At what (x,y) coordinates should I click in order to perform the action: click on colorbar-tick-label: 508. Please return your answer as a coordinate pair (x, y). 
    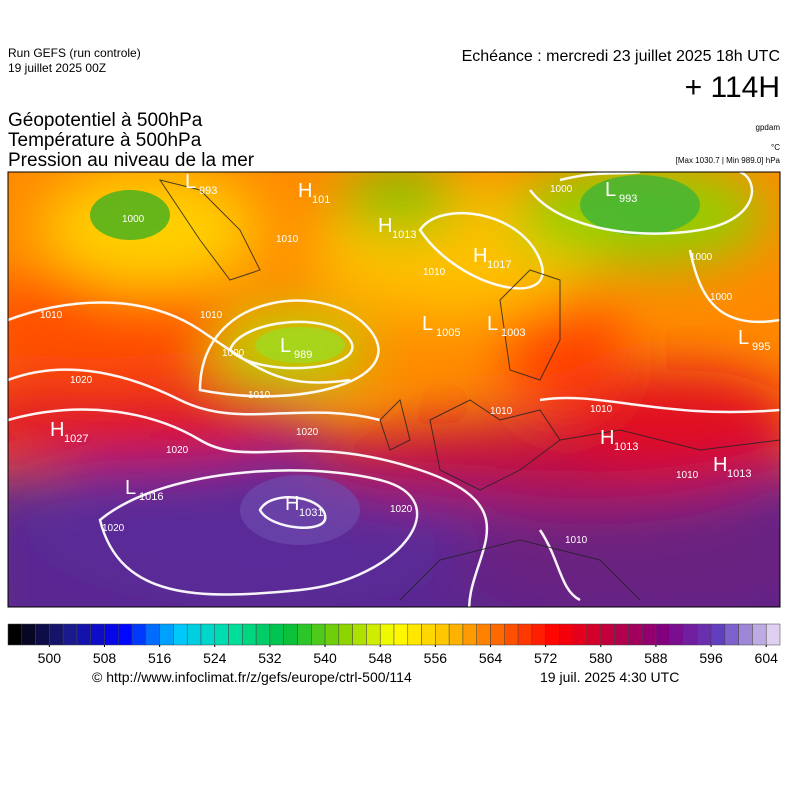
    Looking at the image, I should click on (105, 658).